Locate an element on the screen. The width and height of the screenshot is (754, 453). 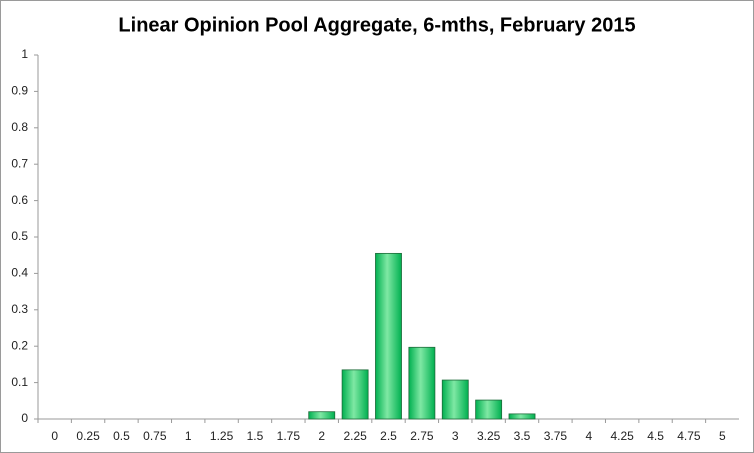
y-tick-label: 0 is located at coordinates (24, 418).